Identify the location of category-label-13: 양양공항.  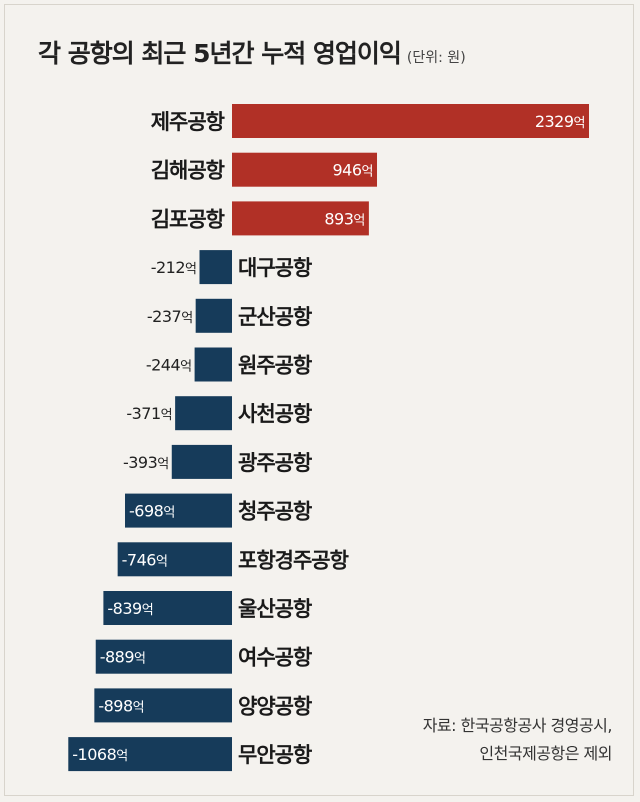
(275, 706).